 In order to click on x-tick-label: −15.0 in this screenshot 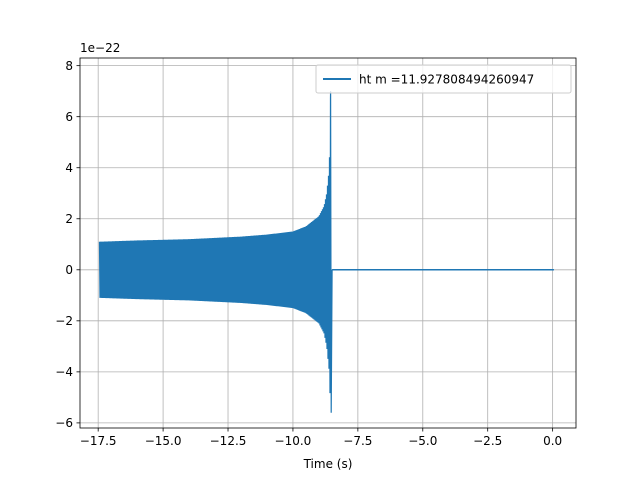, I will do `click(163, 441)`.